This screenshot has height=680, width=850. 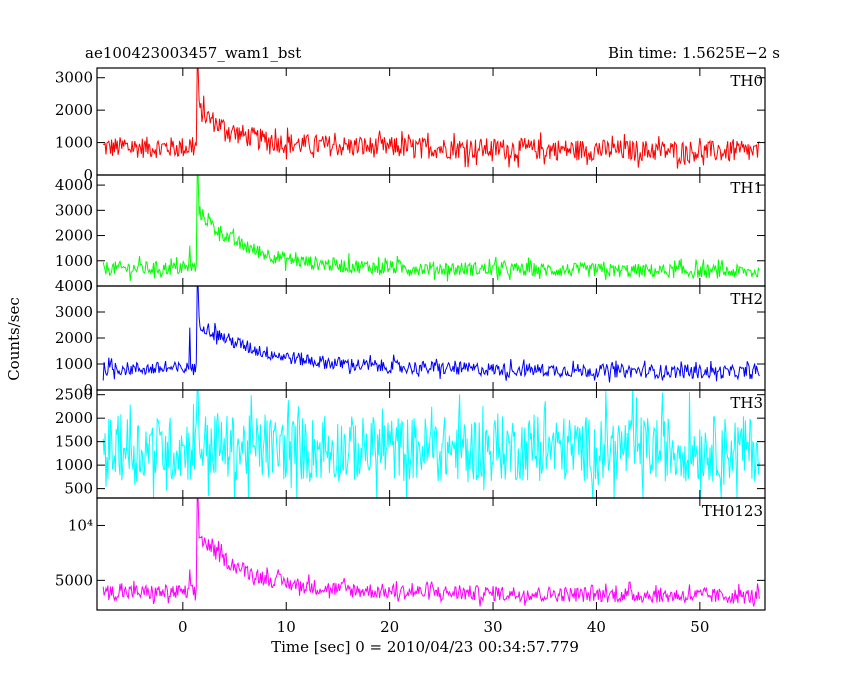 What do you see at coordinates (699, 627) in the screenshot?
I see `x-tick-label: 50` at bounding box center [699, 627].